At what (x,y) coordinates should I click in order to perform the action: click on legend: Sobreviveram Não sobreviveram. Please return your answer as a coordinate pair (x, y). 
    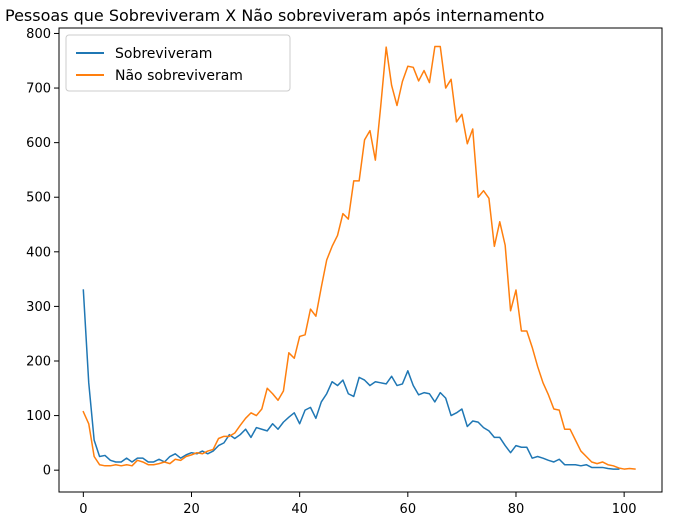
    Looking at the image, I should click on (178, 63).